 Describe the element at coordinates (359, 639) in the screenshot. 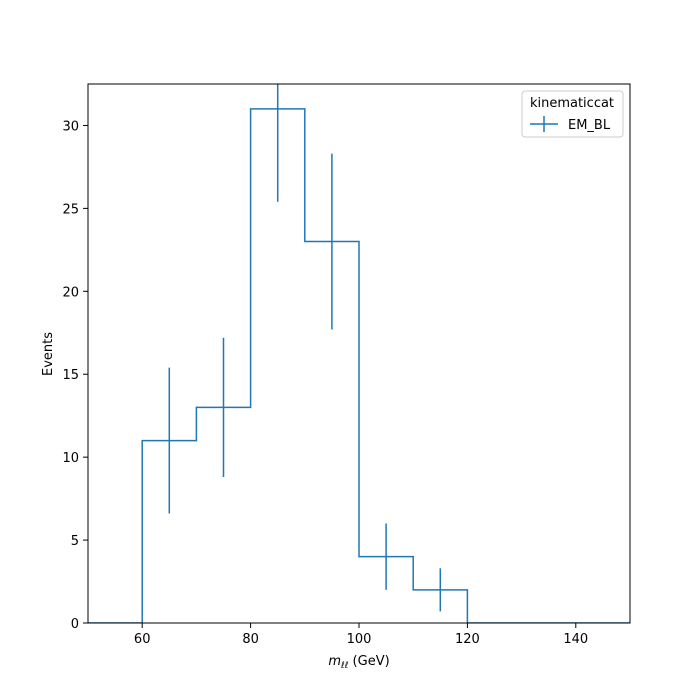

I see `x-tick-label: 100` at that location.